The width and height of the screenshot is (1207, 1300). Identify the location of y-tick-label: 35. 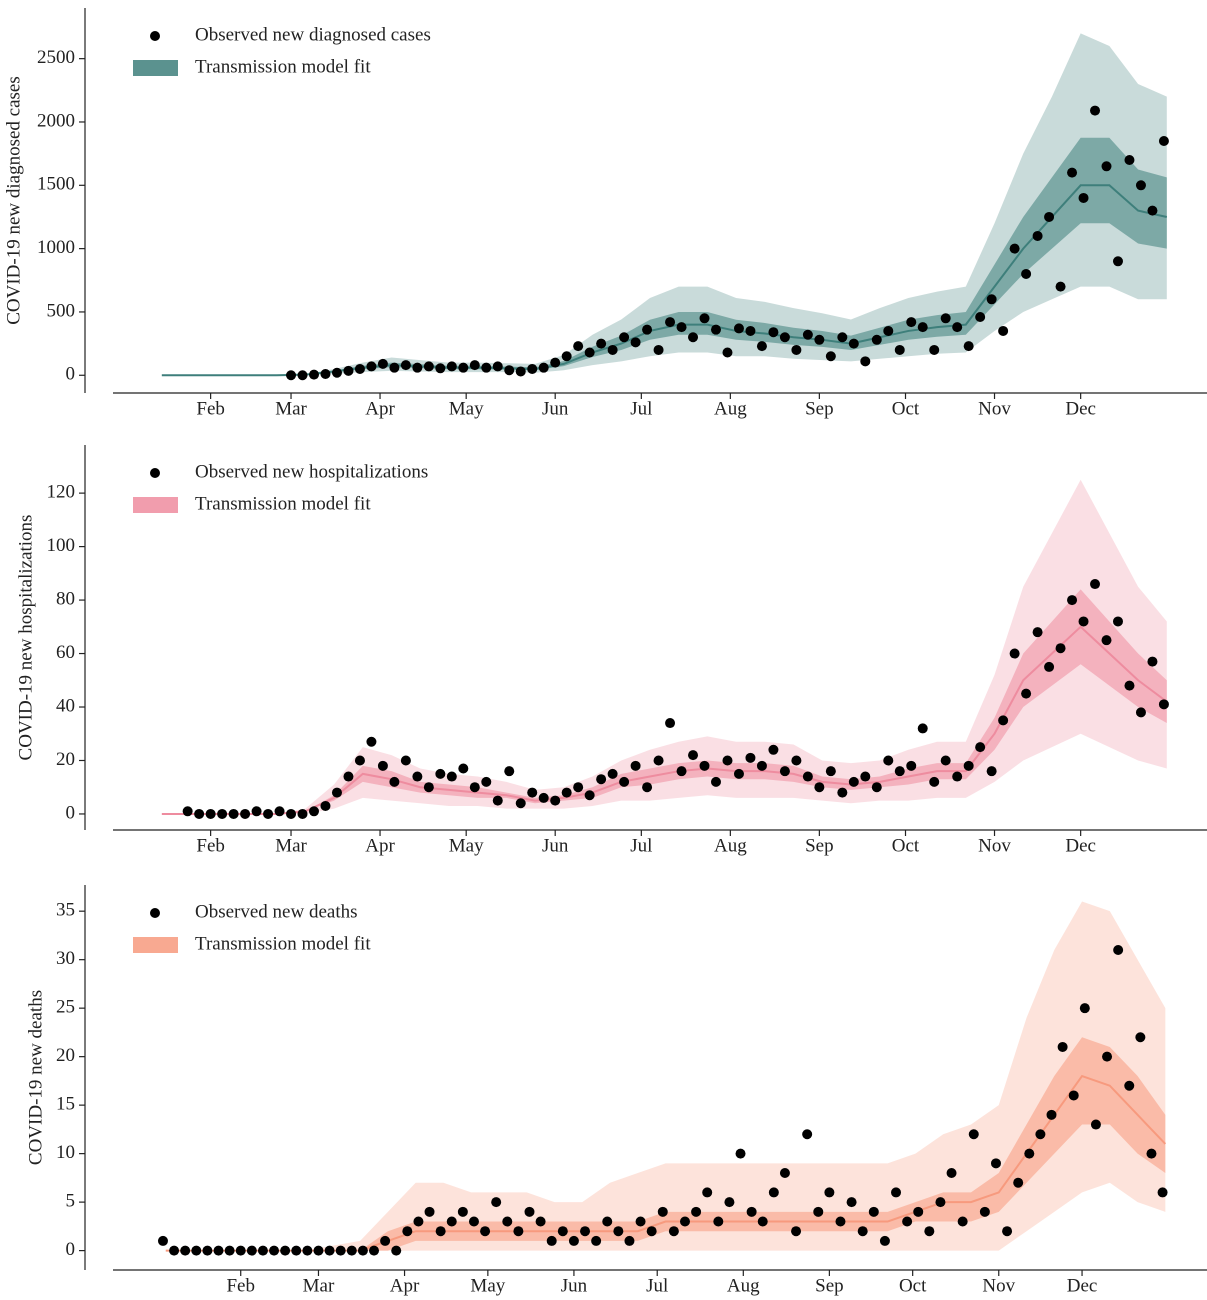
(65, 910).